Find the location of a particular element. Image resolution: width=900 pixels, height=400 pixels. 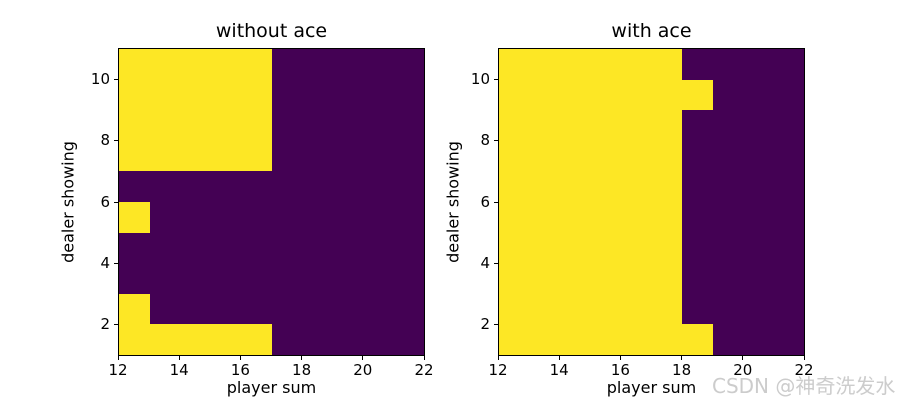

x-axis-label-with-ace: player sum is located at coordinates (651, 387).